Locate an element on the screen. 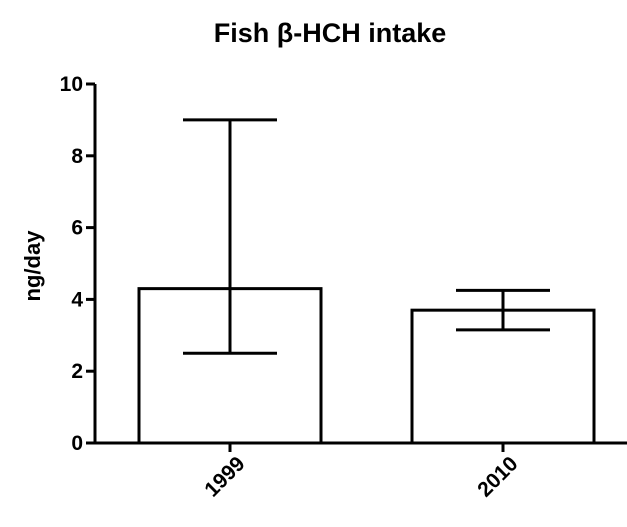 This screenshot has height=527, width=627. y-tick-label-6: 6 is located at coordinates (77, 228).